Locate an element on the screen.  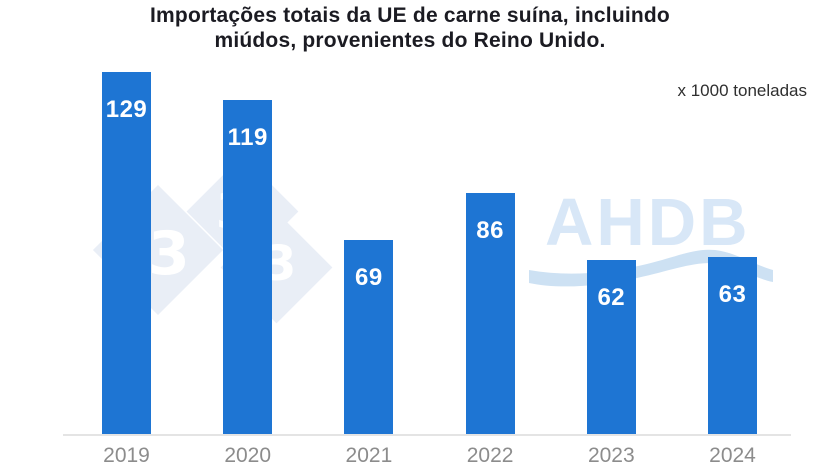
bar-value-label: 86 is located at coordinates (490, 230).